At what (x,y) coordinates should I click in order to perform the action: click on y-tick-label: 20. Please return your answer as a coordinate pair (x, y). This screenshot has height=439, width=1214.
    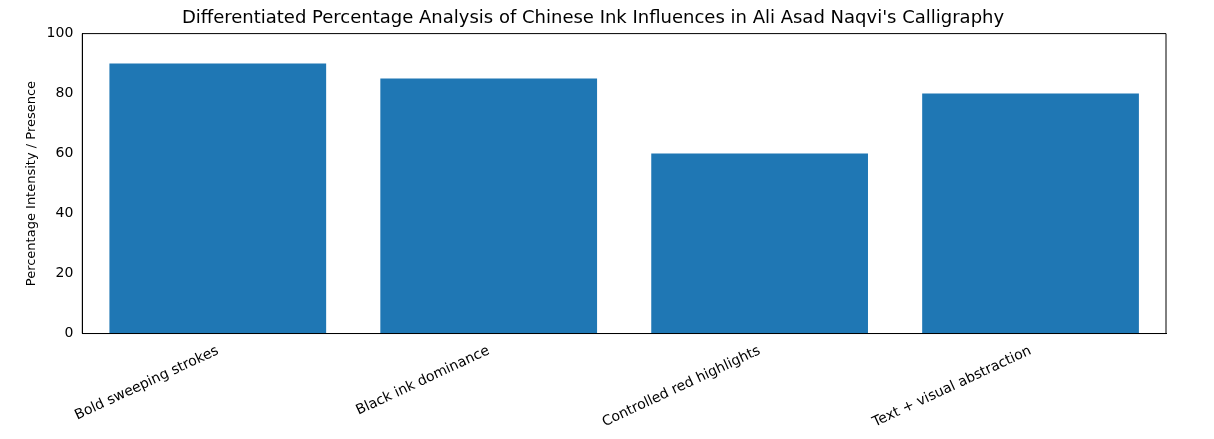
    Looking at the image, I should click on (64, 272).